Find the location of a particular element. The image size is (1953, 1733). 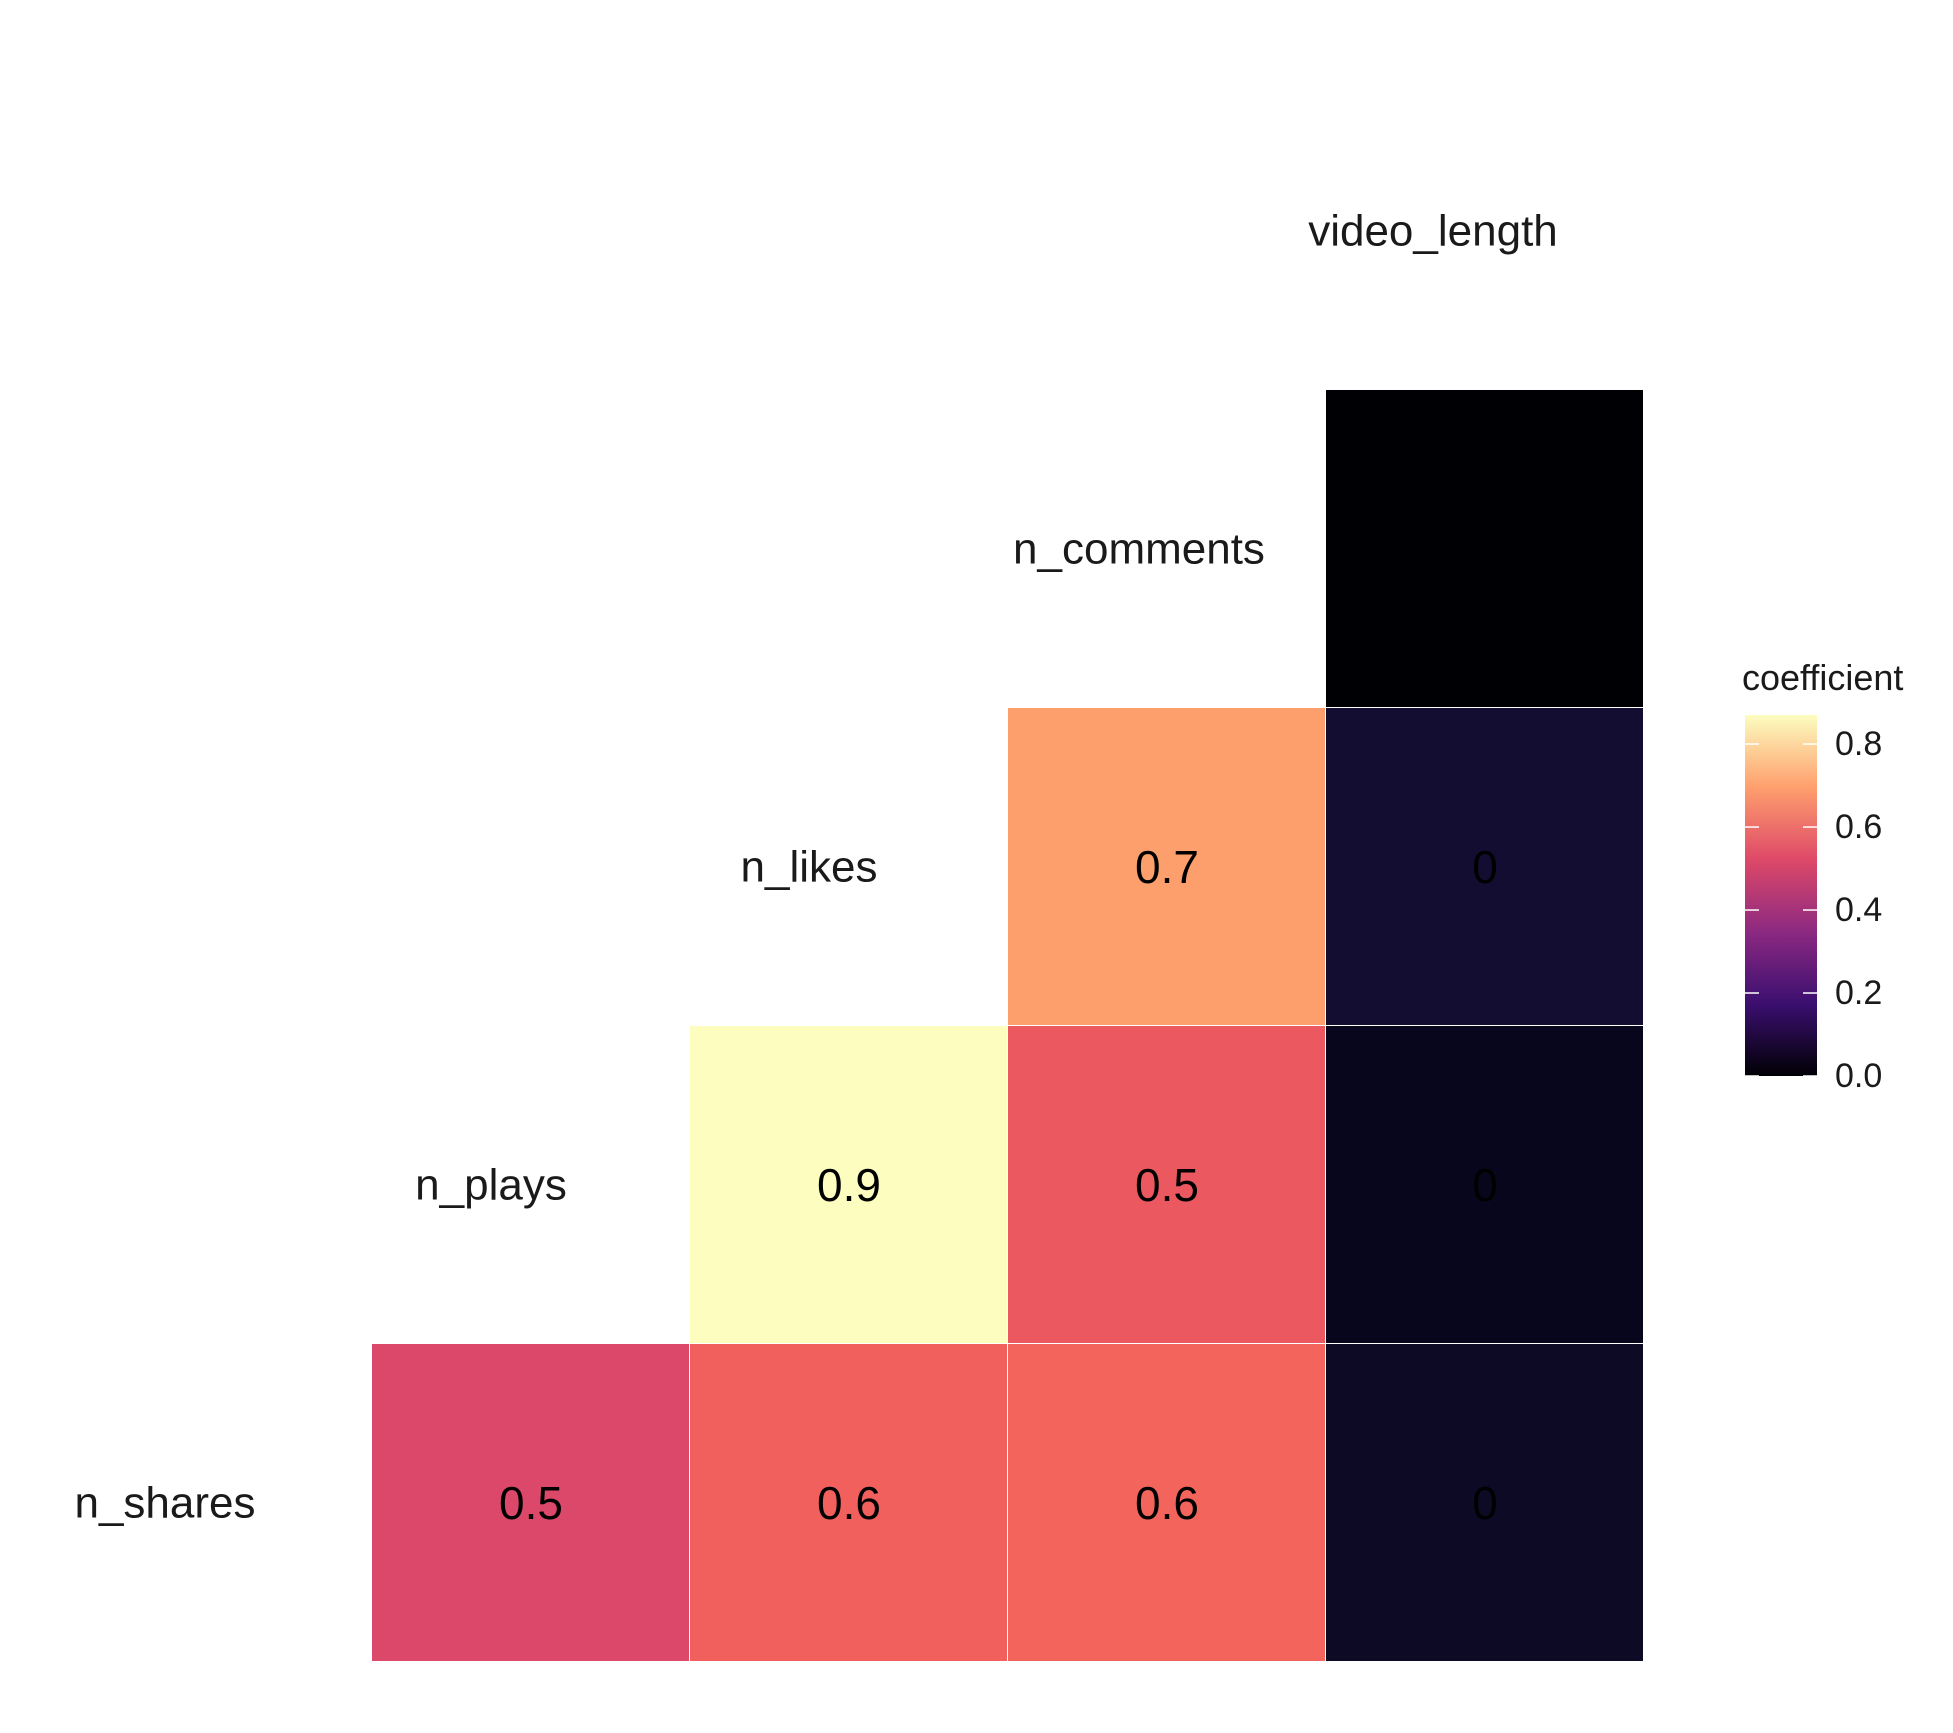

variable-label-n_likes: n_likes is located at coordinates (809, 867).